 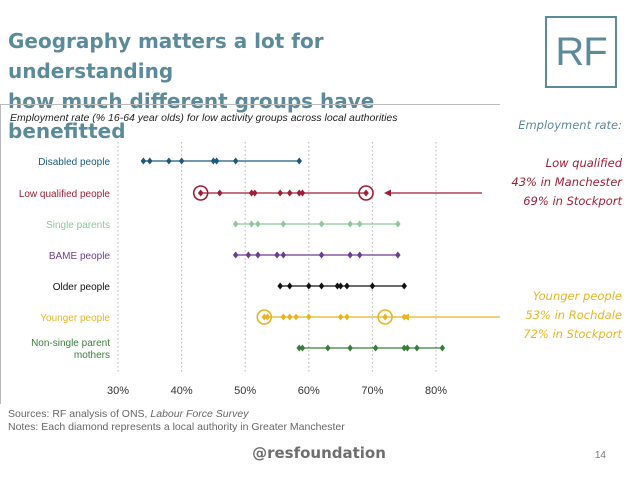 I want to click on category-label: Non-single parent, so click(x=70, y=343).